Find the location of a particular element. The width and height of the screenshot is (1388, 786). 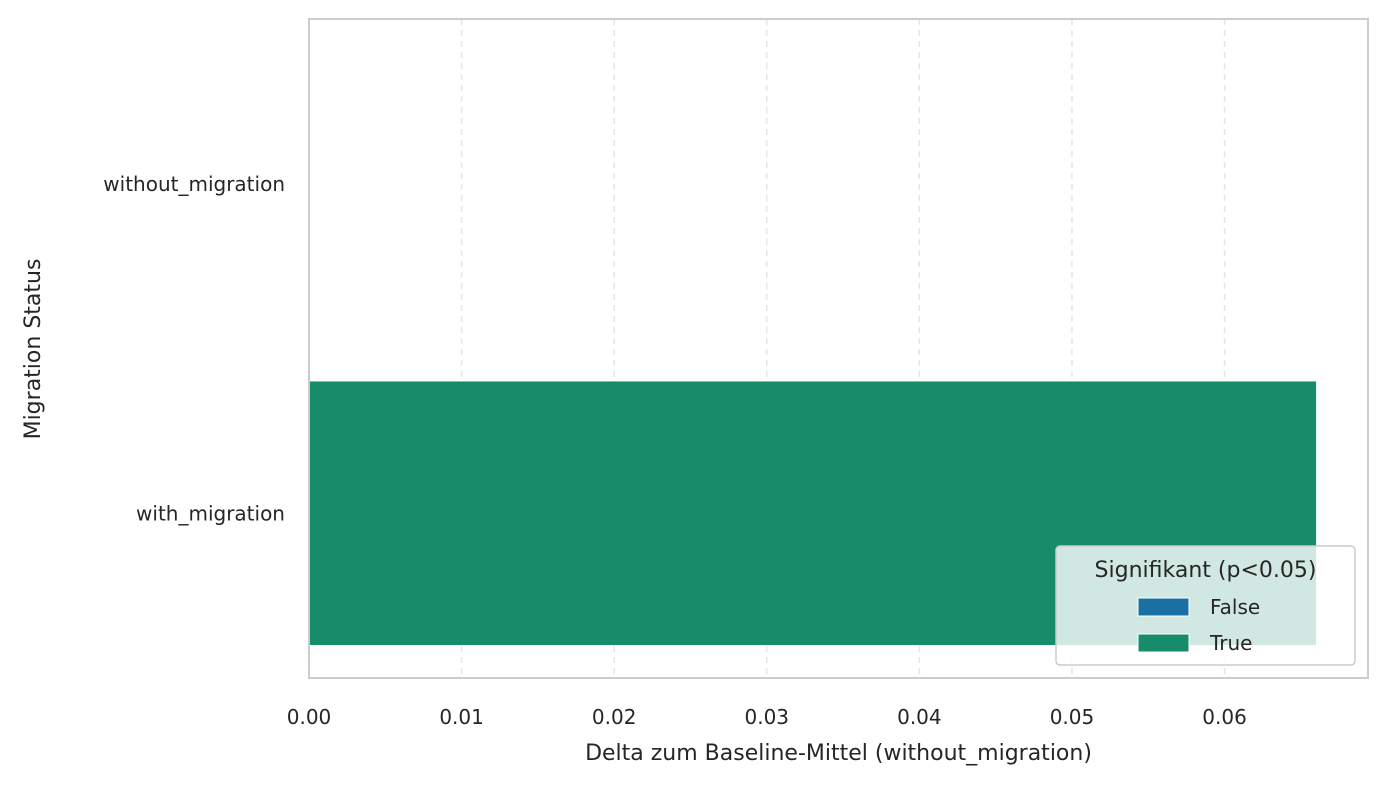

legend: Signifikant (p<0.05) False True is located at coordinates (1205, 605).